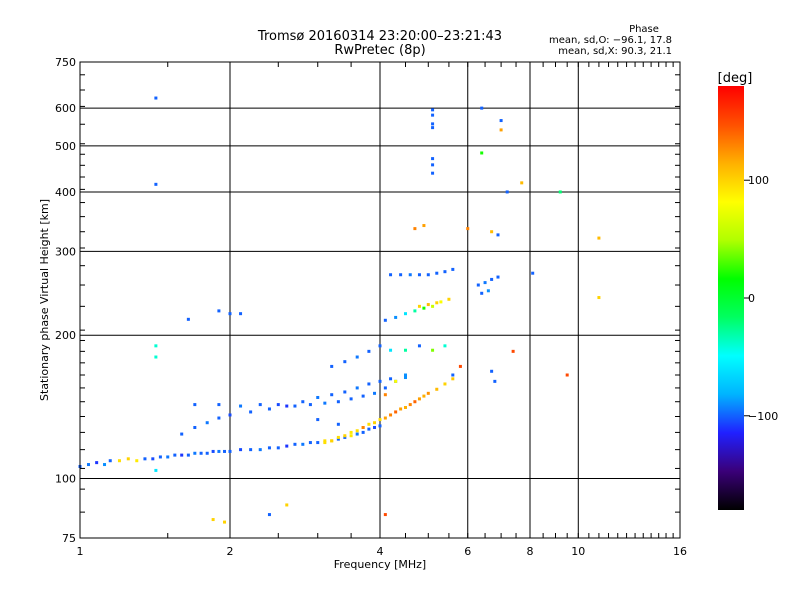 This screenshot has height=600, width=800. Describe the element at coordinates (65, 108) in the screenshot. I see `y-tick-label: 600` at that location.